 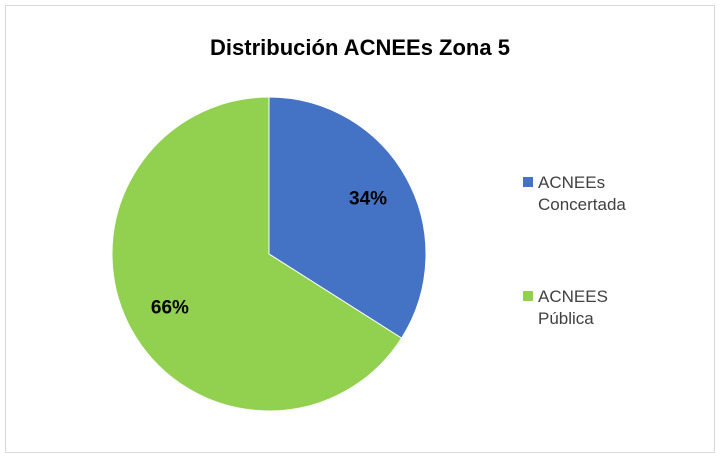 What do you see at coordinates (573, 307) in the screenshot?
I see `legend-label: ACNEES Pública` at bounding box center [573, 307].